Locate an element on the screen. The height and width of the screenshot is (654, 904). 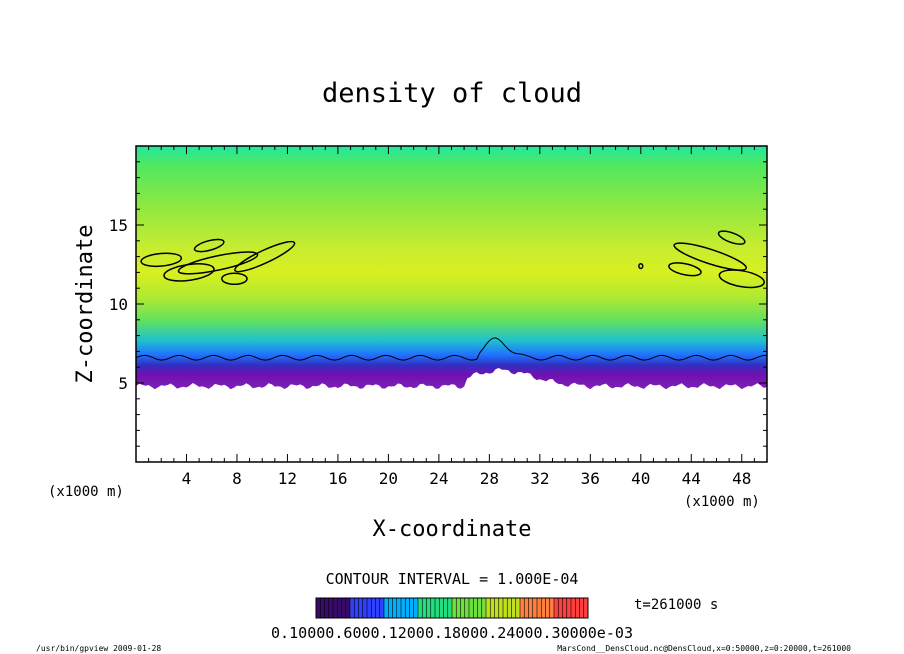
time-label: t=261000 s is located at coordinates (676, 605).